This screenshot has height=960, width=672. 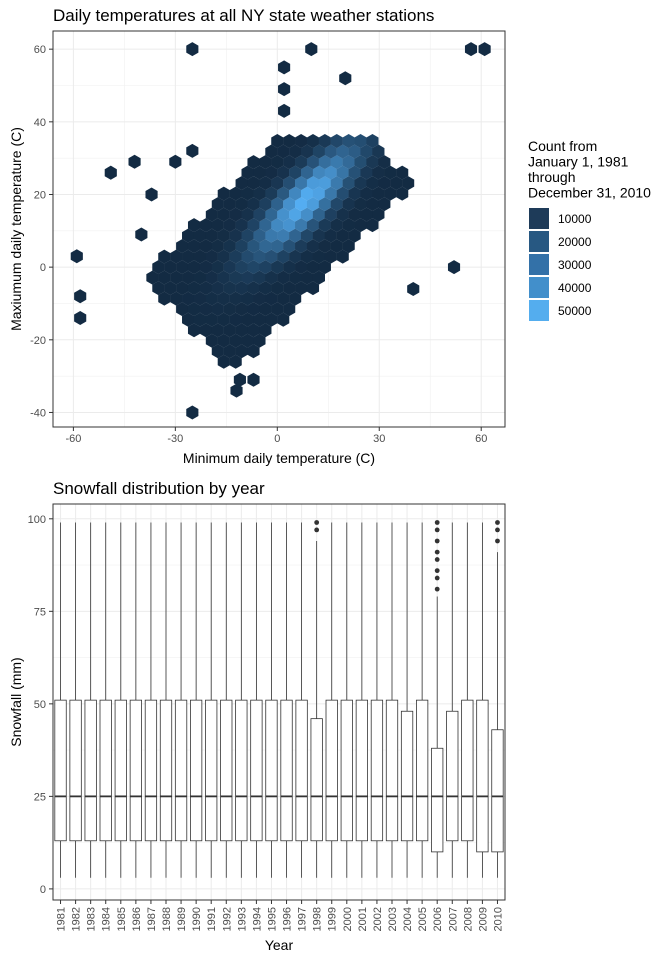 I want to click on boxplot-box-1999, so click(x=331, y=700).